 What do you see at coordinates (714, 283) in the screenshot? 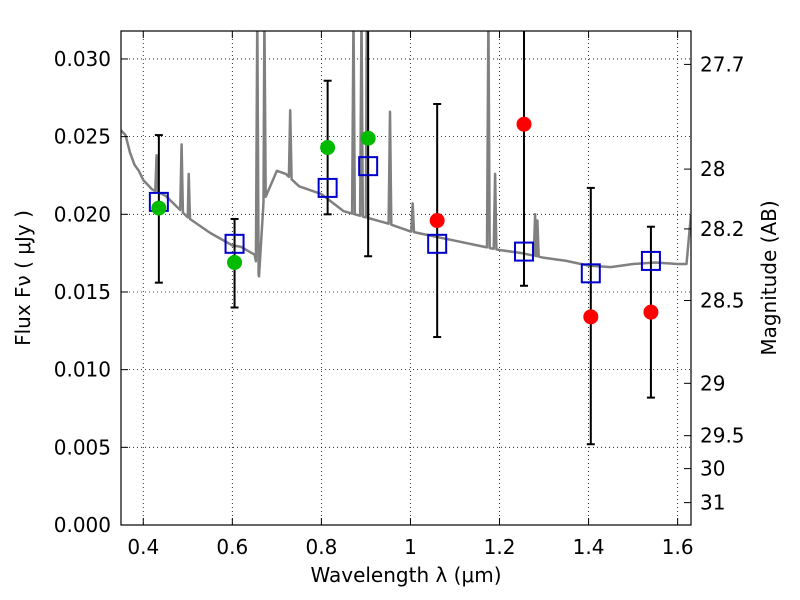
I see `right-axis-ticks: 27.7 28 28.2 28.5 29 29.5 30 31` at bounding box center [714, 283].